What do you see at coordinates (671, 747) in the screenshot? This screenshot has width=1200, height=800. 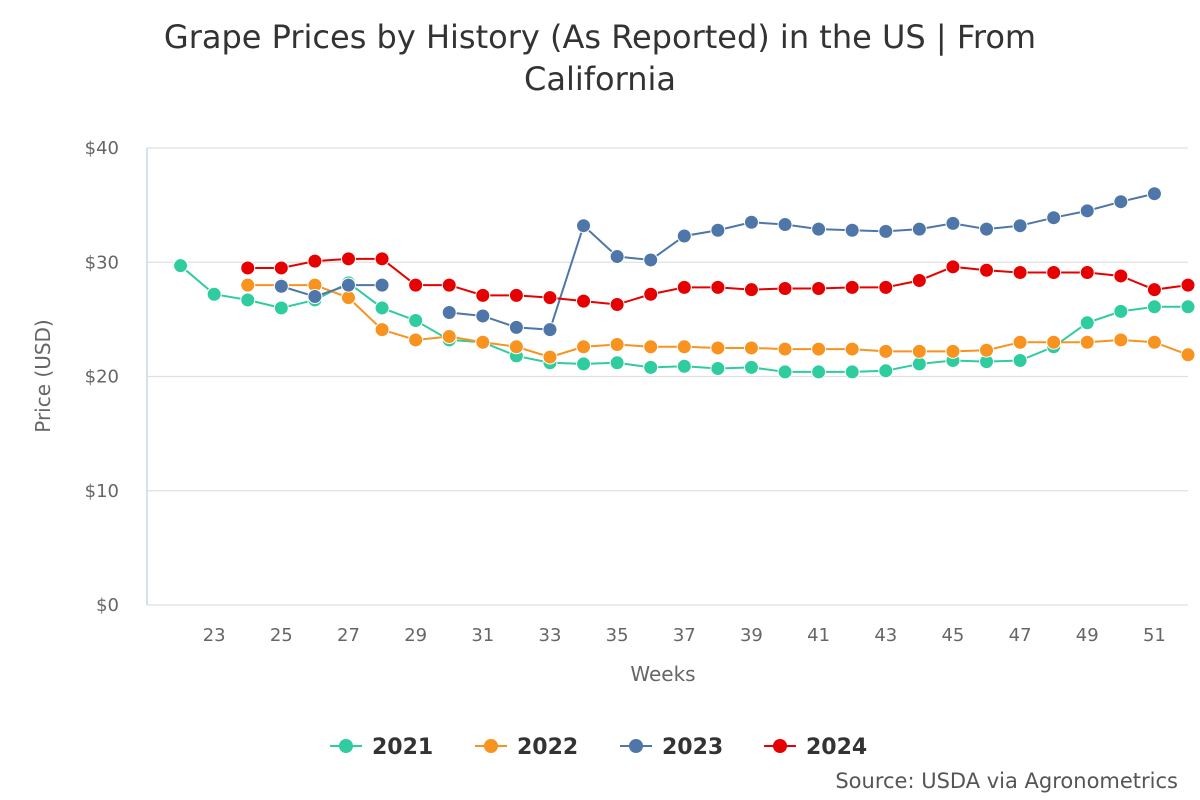 I see `legend-item-2023: 2023` at bounding box center [671, 747].